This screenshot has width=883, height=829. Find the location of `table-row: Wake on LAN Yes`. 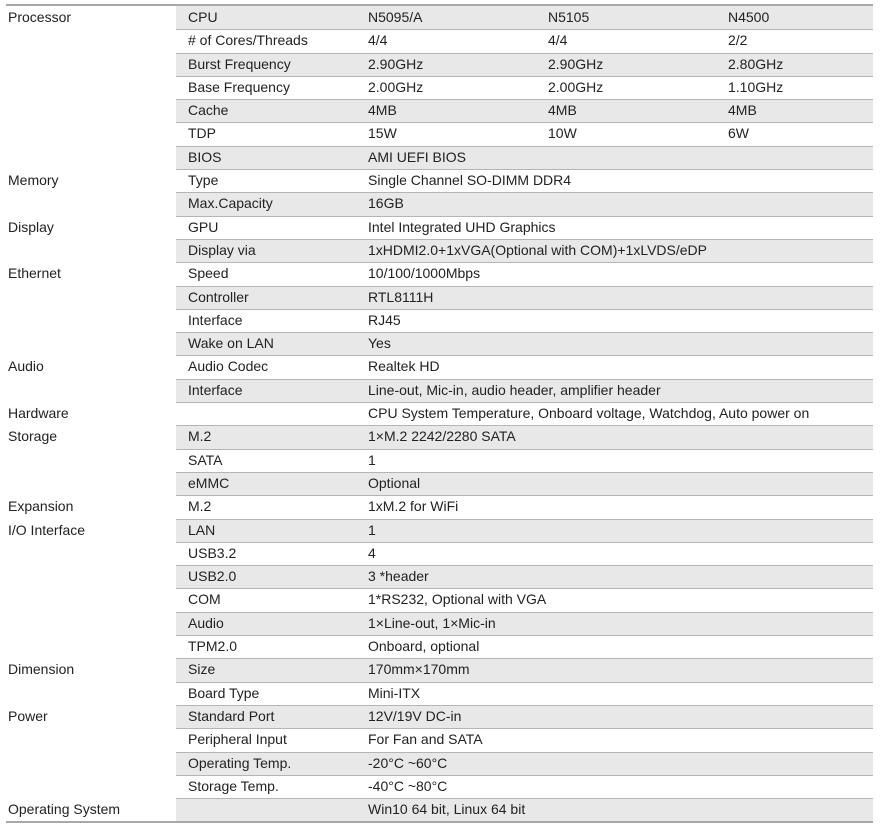

table-row: Wake on LAN Yes is located at coordinates (439, 344).